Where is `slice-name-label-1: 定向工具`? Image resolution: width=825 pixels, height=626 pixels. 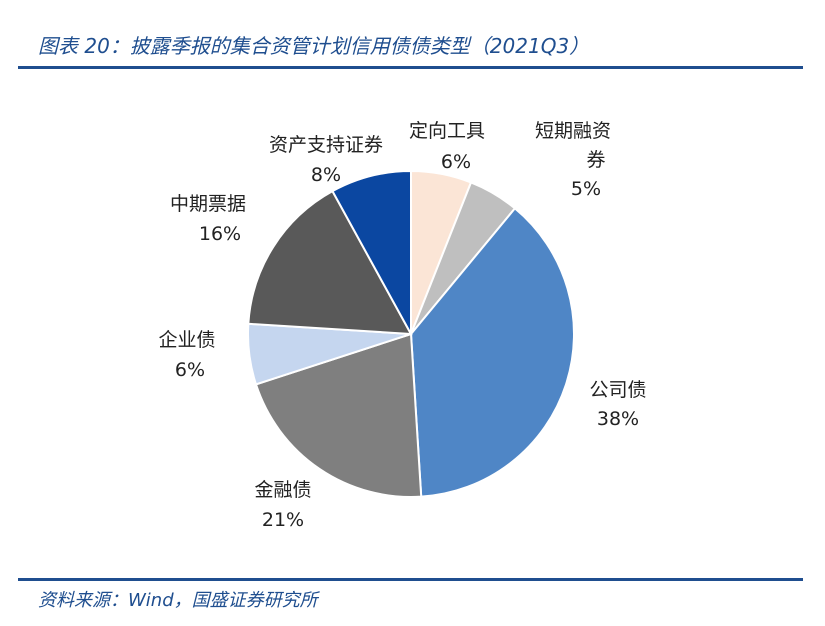
slice-name-label-1: 定向工具 is located at coordinates (447, 131).